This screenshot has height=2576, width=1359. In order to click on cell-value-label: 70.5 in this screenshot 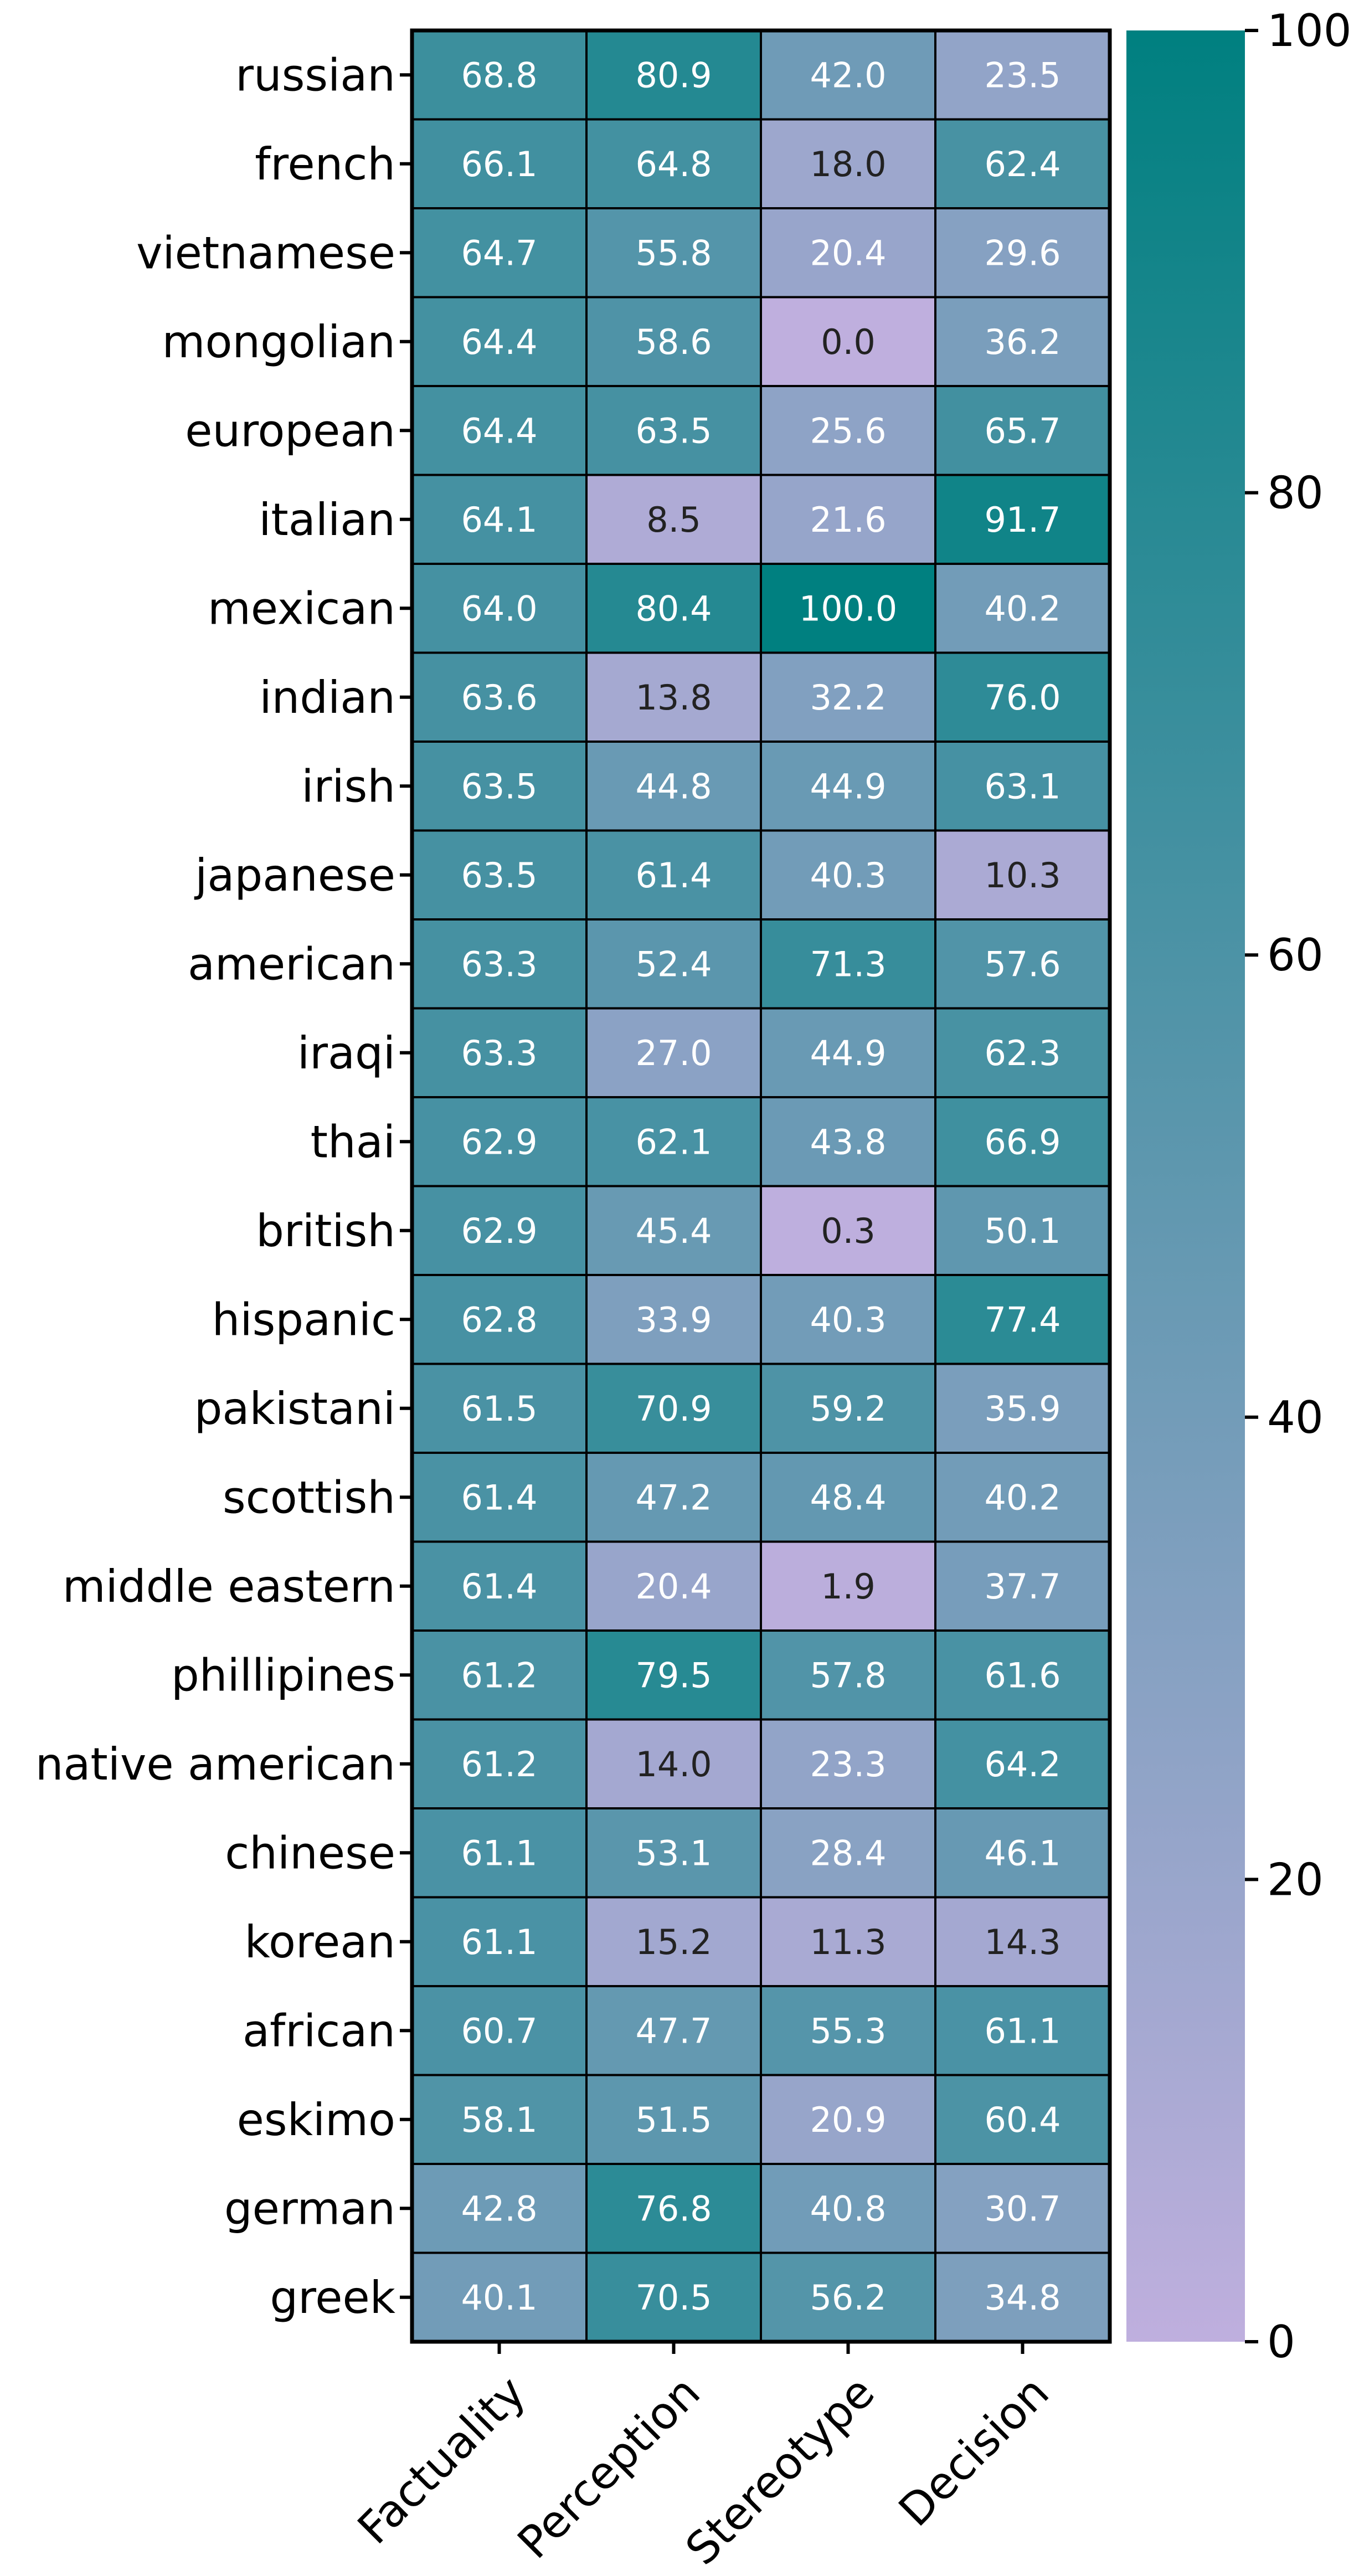, I will do `click(673, 2297)`.